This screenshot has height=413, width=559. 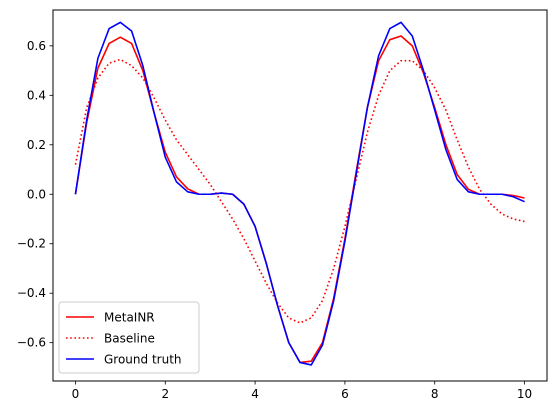 I want to click on y-tick-label: 0.4, so click(x=36, y=95).